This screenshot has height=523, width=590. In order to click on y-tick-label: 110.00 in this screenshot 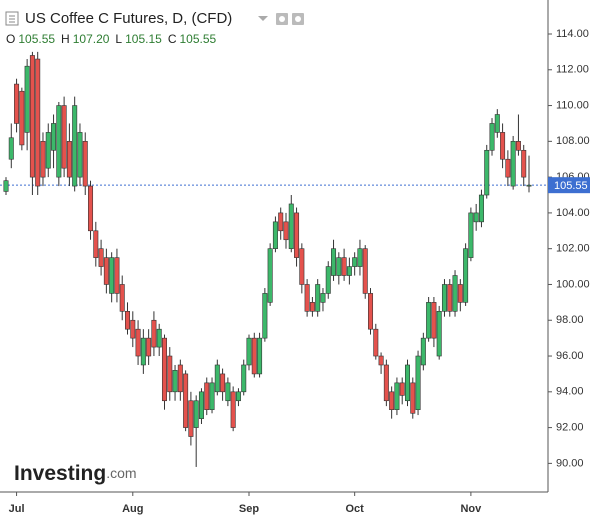, I will do `click(572, 105)`.